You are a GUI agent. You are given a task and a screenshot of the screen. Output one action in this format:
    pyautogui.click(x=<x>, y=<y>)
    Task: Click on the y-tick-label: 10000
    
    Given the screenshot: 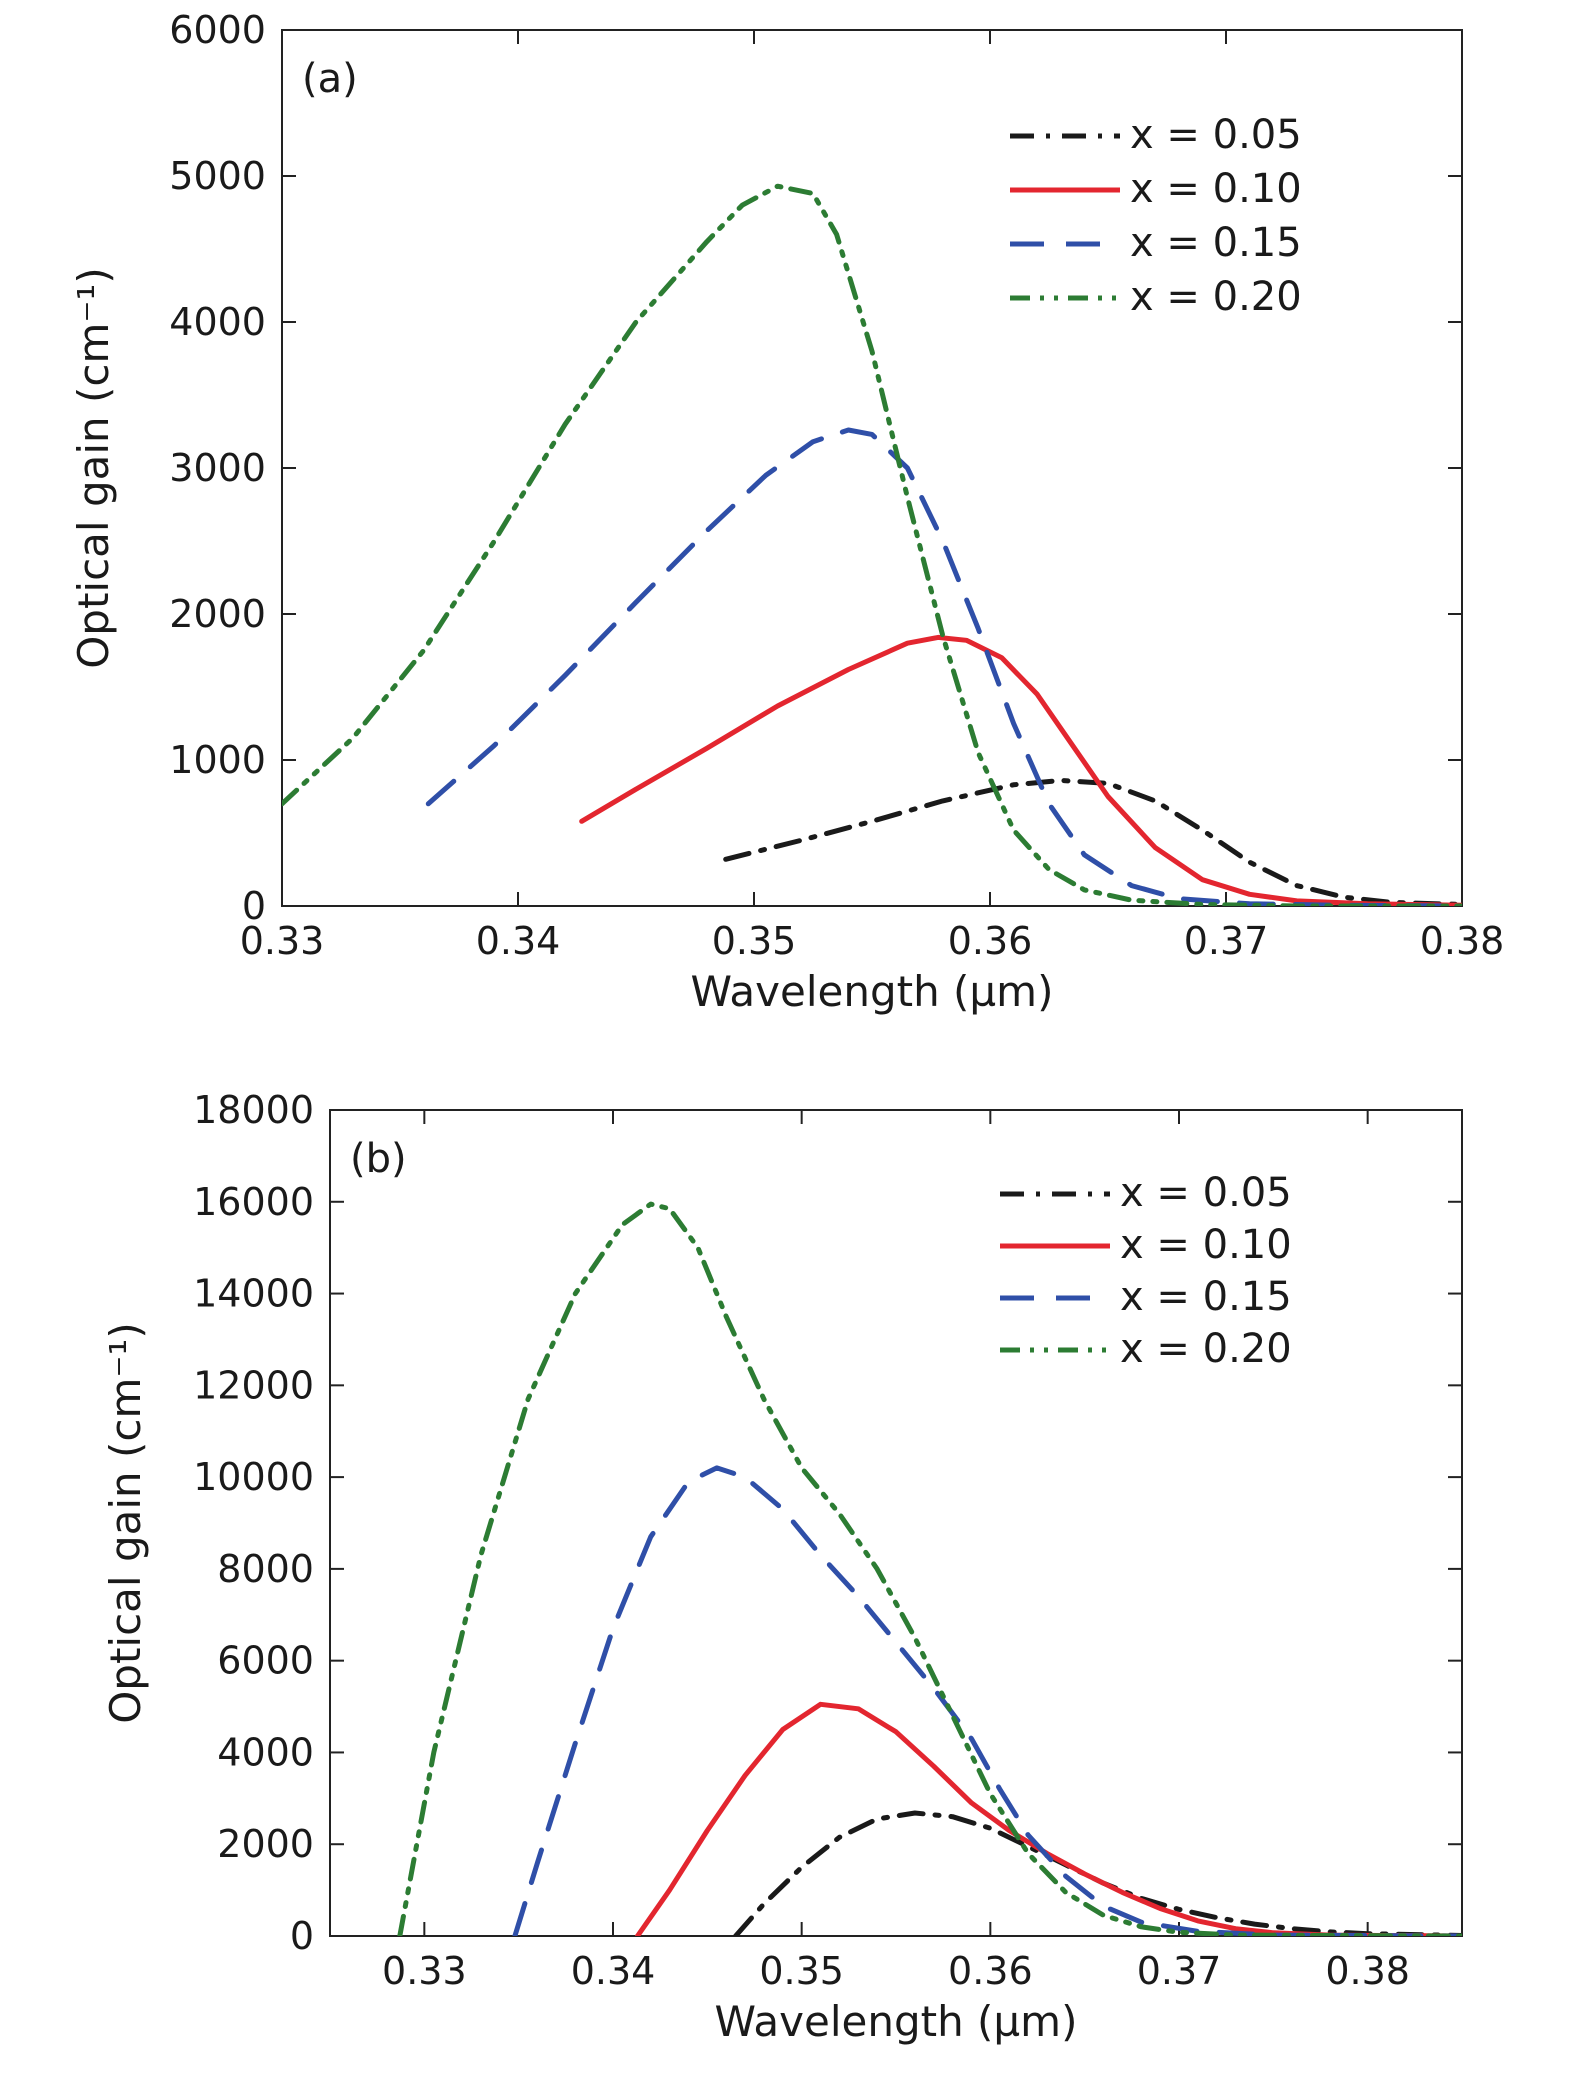 What is the action you would take?
    pyautogui.click(x=253, y=1477)
    